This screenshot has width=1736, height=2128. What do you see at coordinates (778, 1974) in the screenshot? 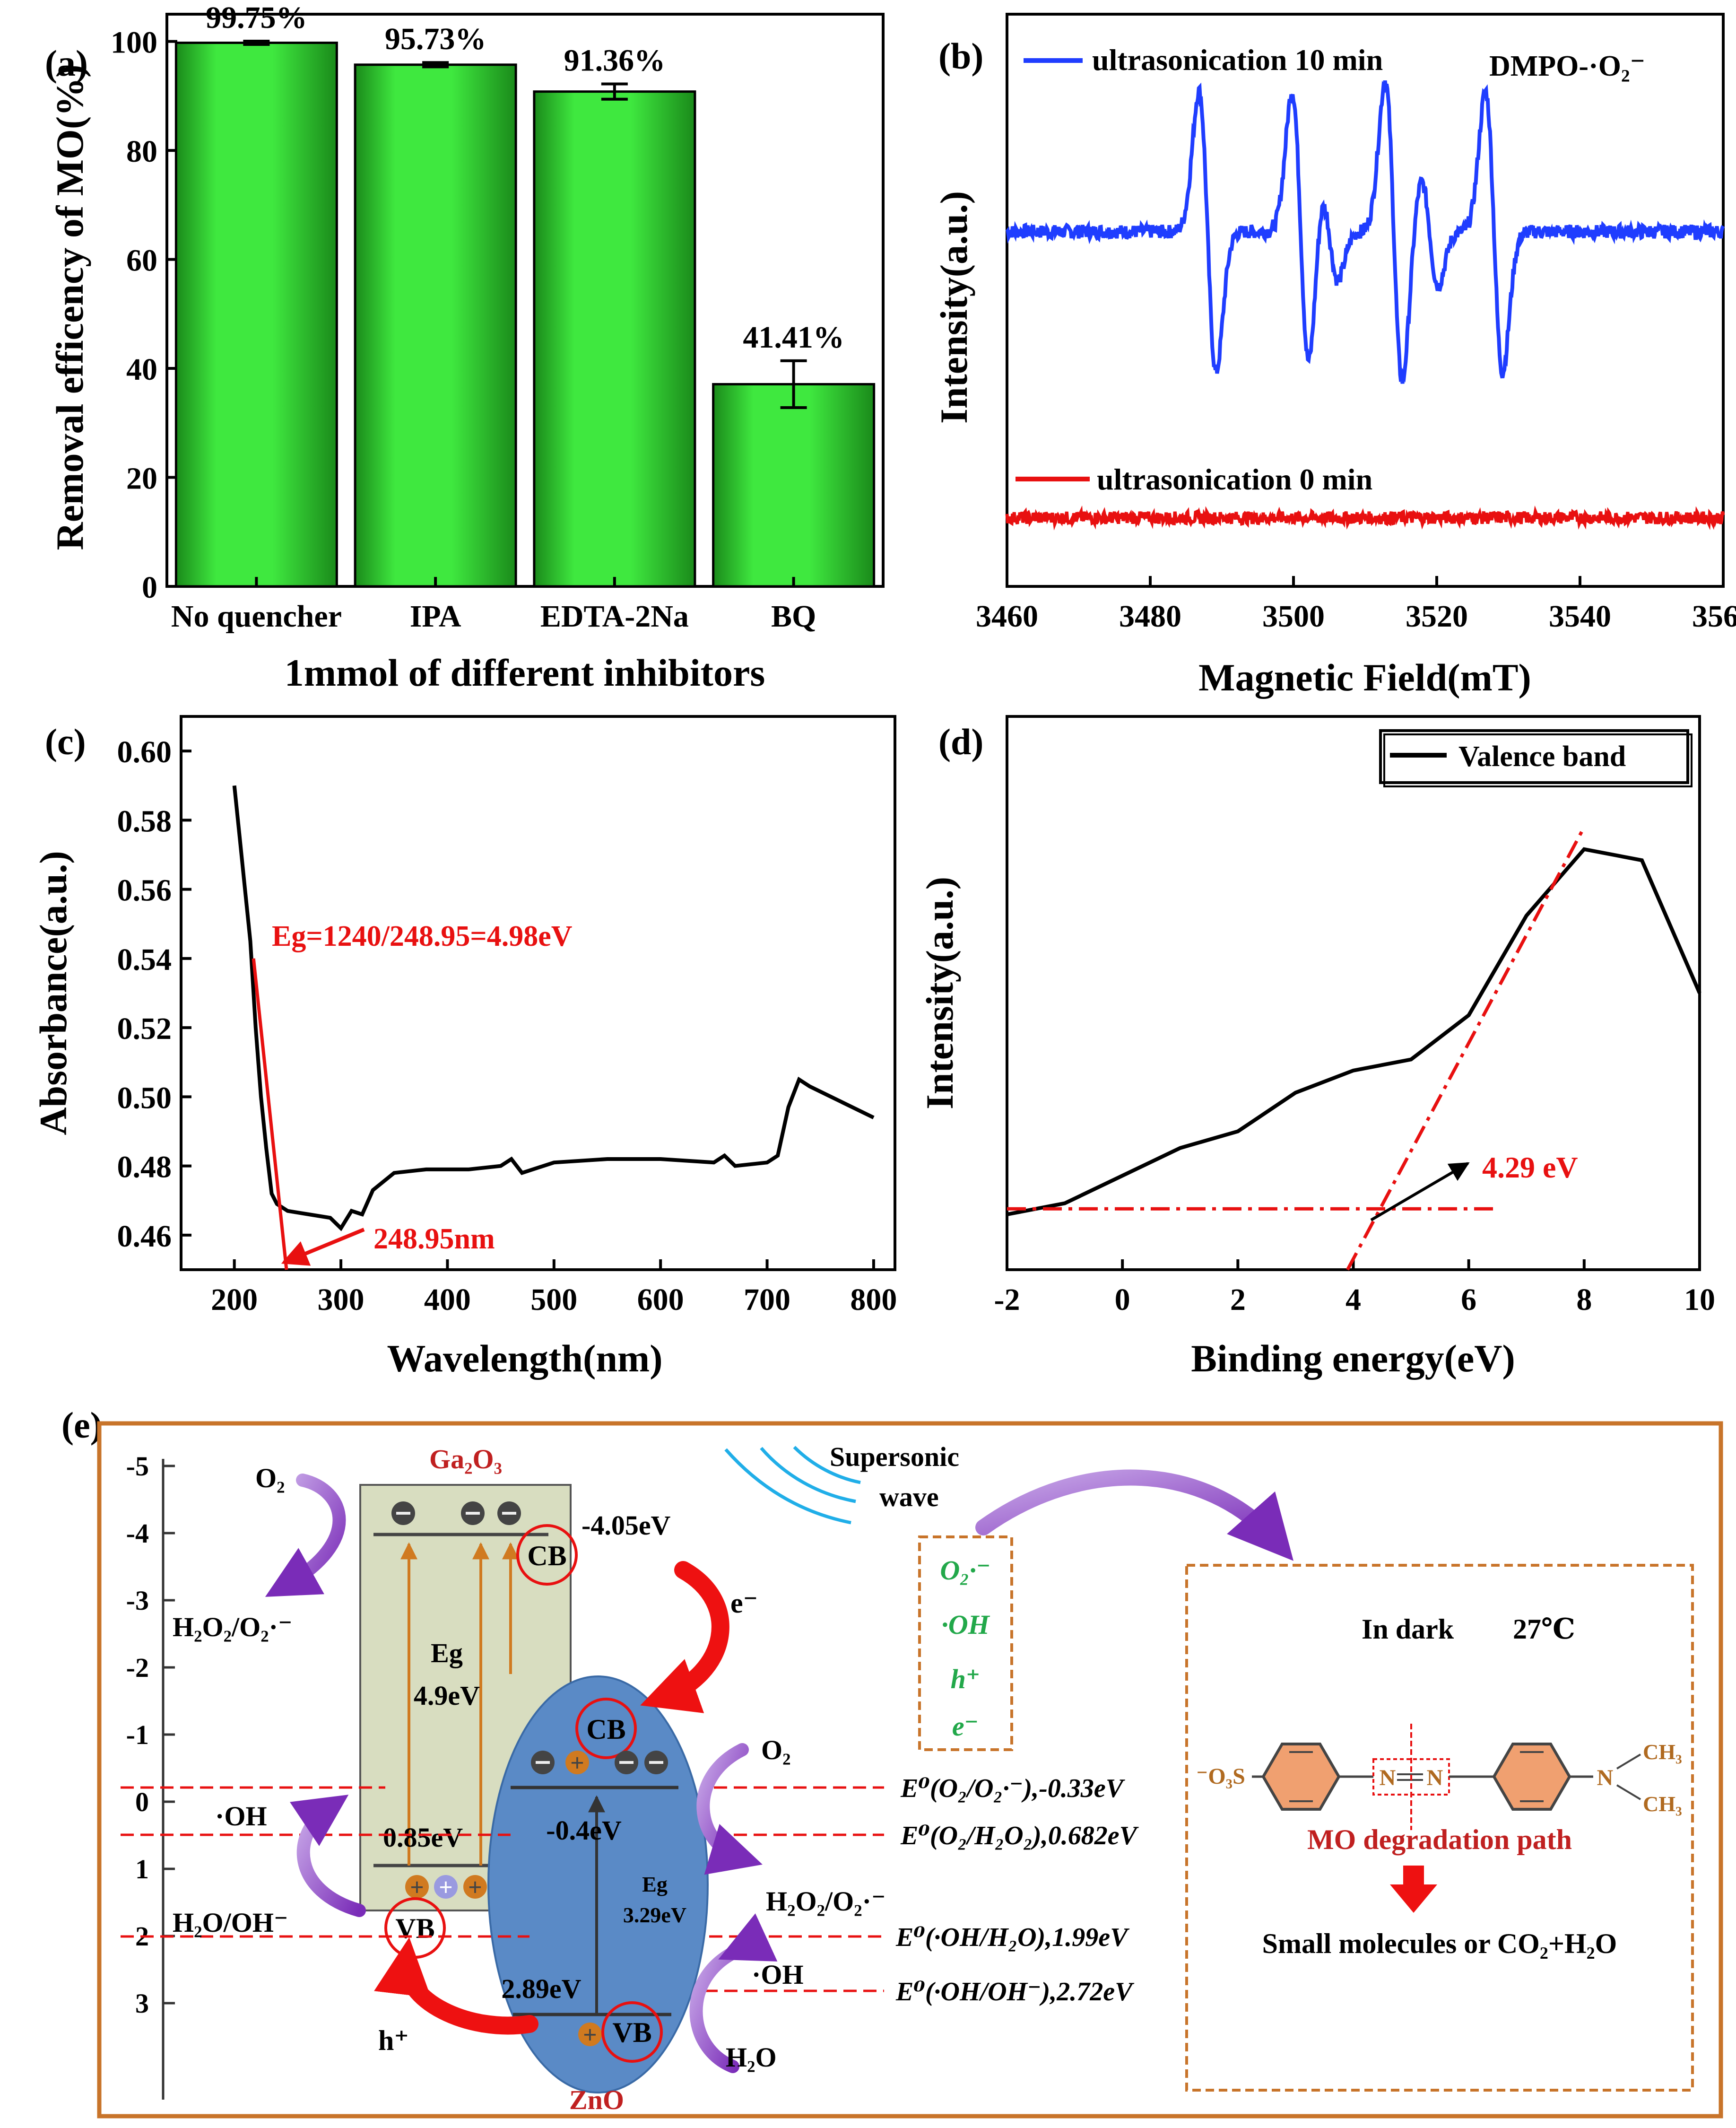
I see `oh-right: ·OH` at bounding box center [778, 1974].